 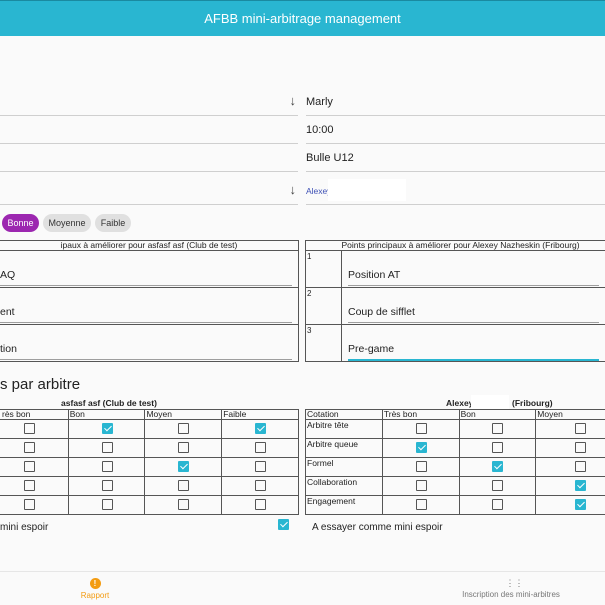 I want to click on left-referee-name: asfasf asf (Club de test), so click(x=109, y=403).